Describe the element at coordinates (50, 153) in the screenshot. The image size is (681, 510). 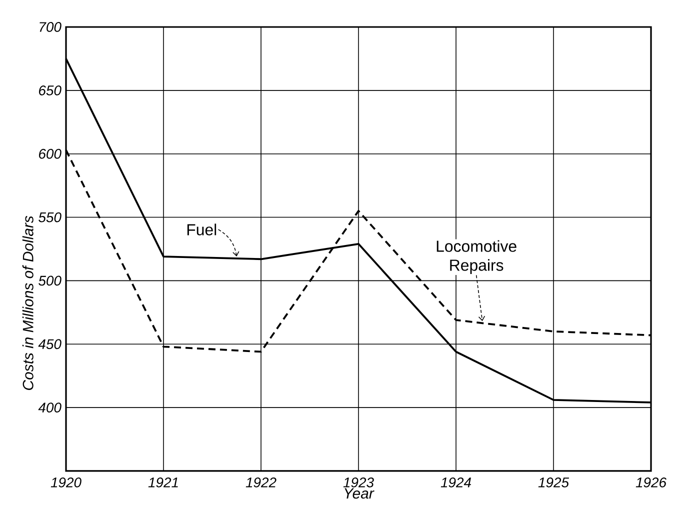
I see `y-tick-label: 600` at that location.